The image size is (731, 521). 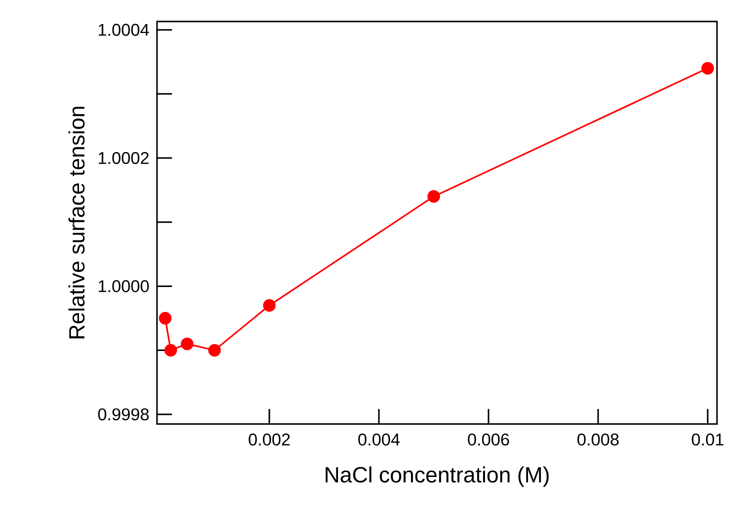 What do you see at coordinates (123, 30) in the screenshot?
I see `y-tick-label: 1.0004` at bounding box center [123, 30].